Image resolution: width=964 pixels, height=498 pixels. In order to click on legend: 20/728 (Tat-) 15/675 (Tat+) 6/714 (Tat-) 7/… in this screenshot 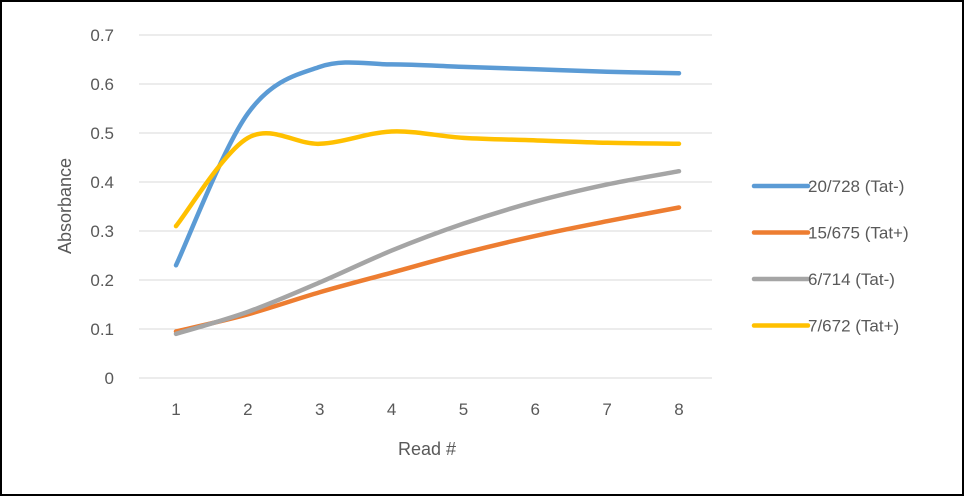, I will do `click(830, 256)`.